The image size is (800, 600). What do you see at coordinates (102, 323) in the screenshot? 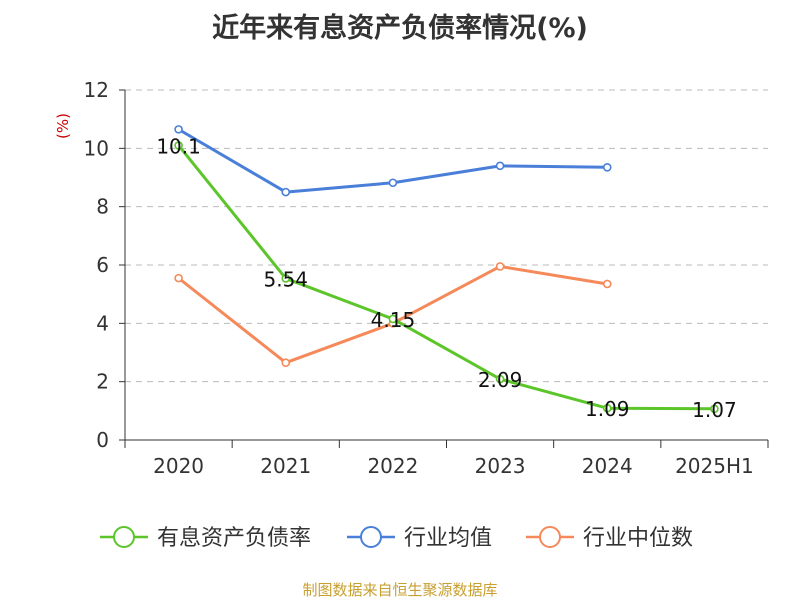
I see `y-tick-label: 4` at bounding box center [102, 323].